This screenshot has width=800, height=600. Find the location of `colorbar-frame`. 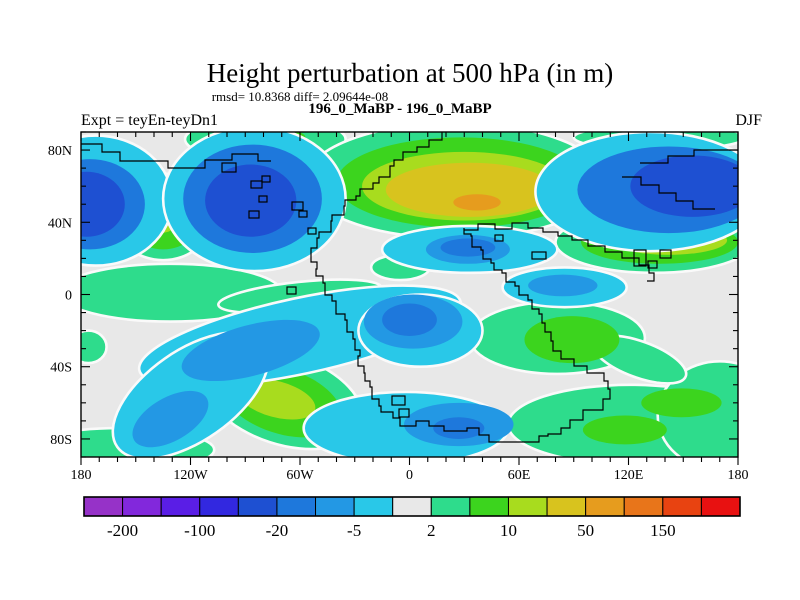

colorbar-frame is located at coordinates (412, 506).